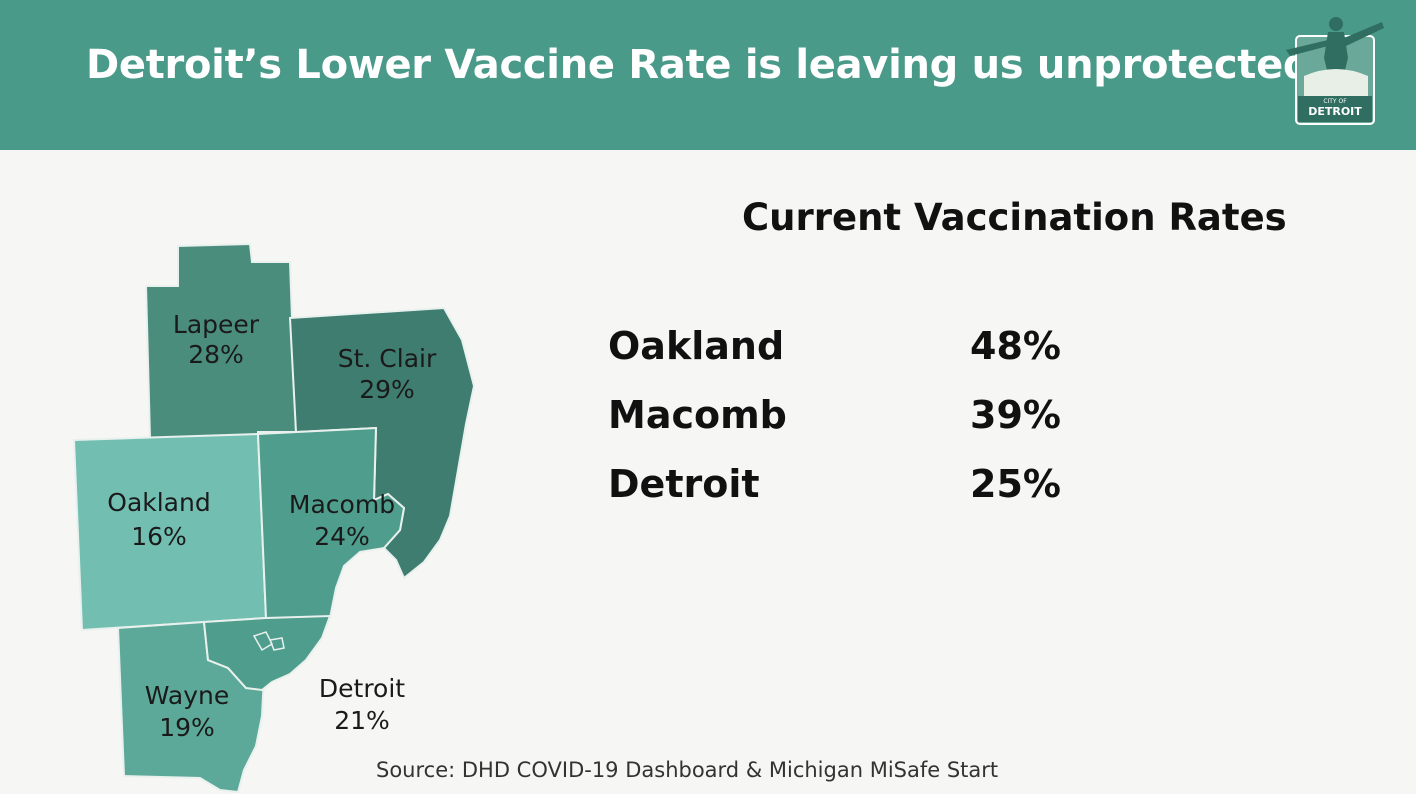 This screenshot has height=794, width=1416. Describe the element at coordinates (838, 418) in the screenshot. I see `rate-row: Macomb 39%` at that location.